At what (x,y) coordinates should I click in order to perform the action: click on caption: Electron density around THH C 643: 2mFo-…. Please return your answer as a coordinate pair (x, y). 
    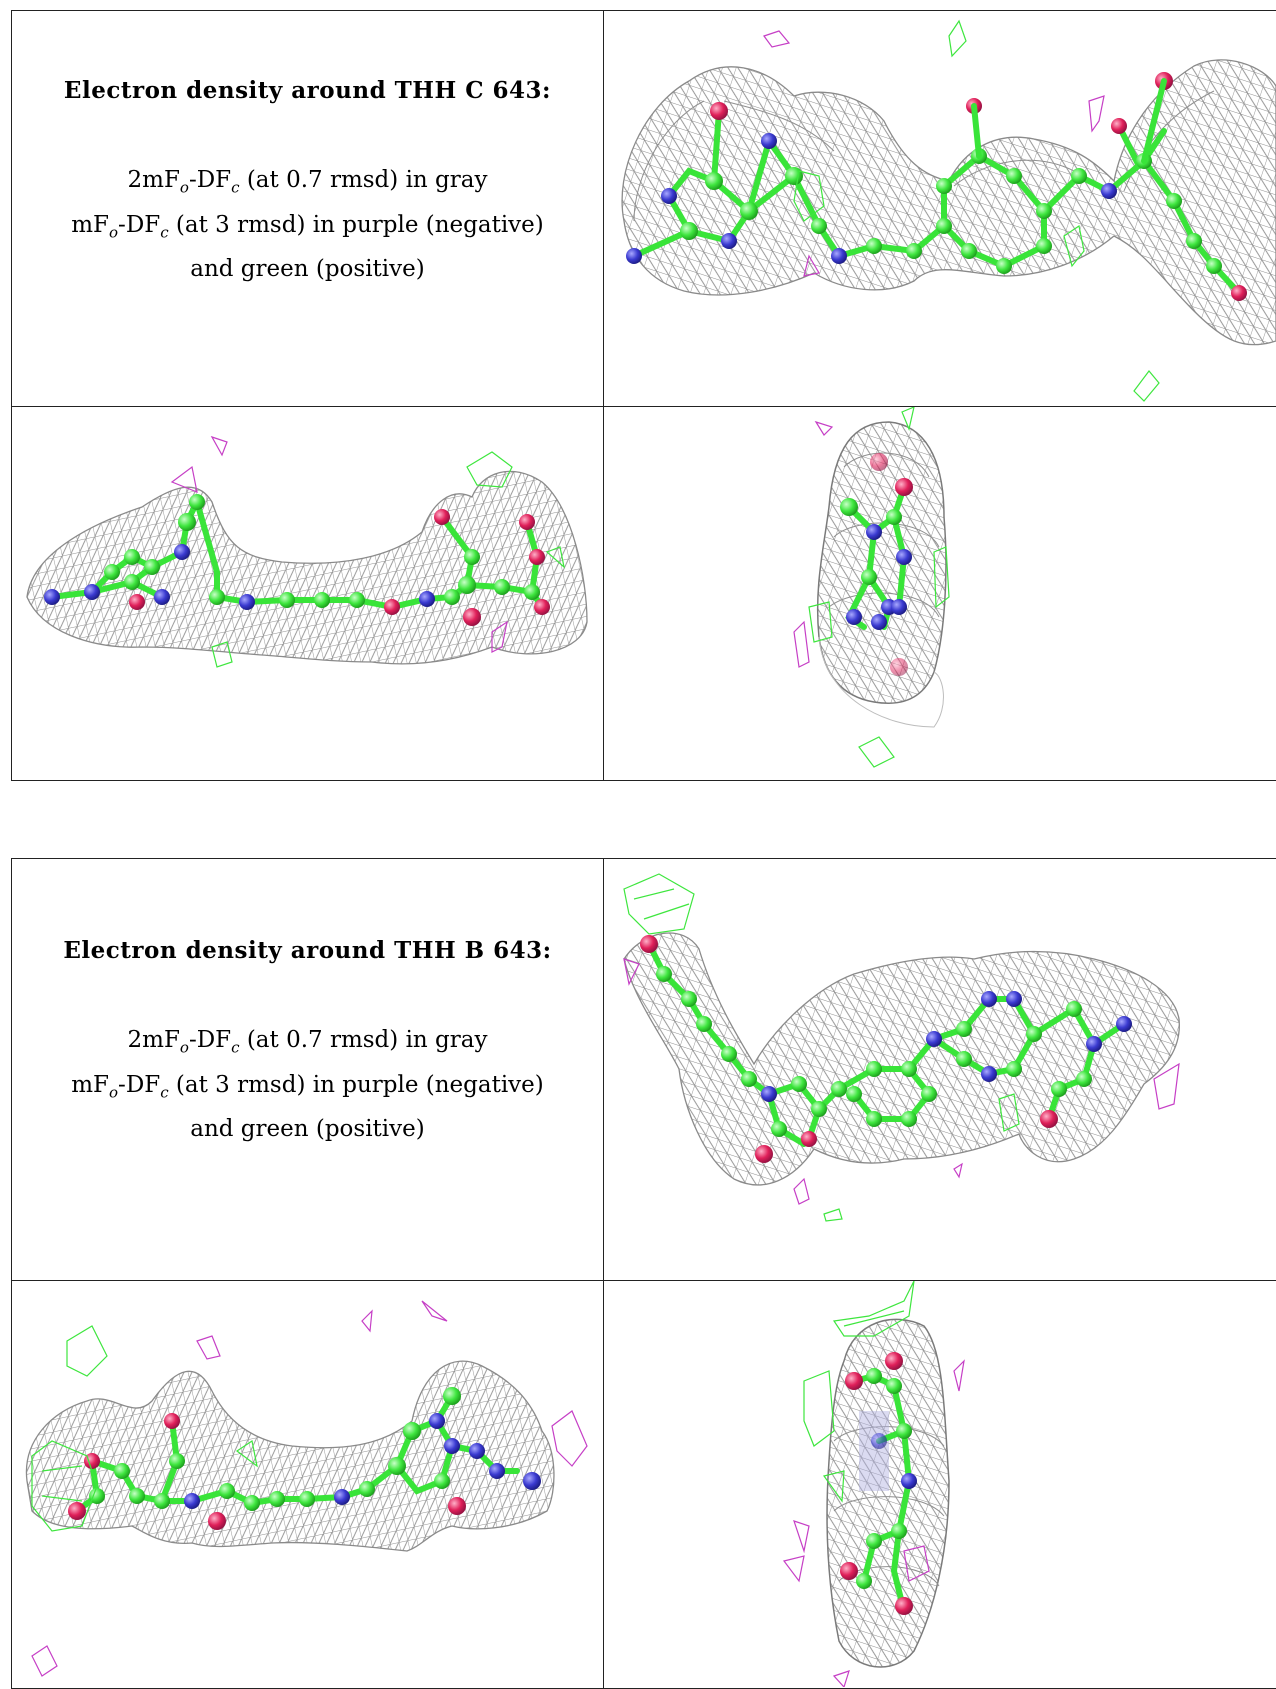
    Looking at the image, I should click on (307, 149).